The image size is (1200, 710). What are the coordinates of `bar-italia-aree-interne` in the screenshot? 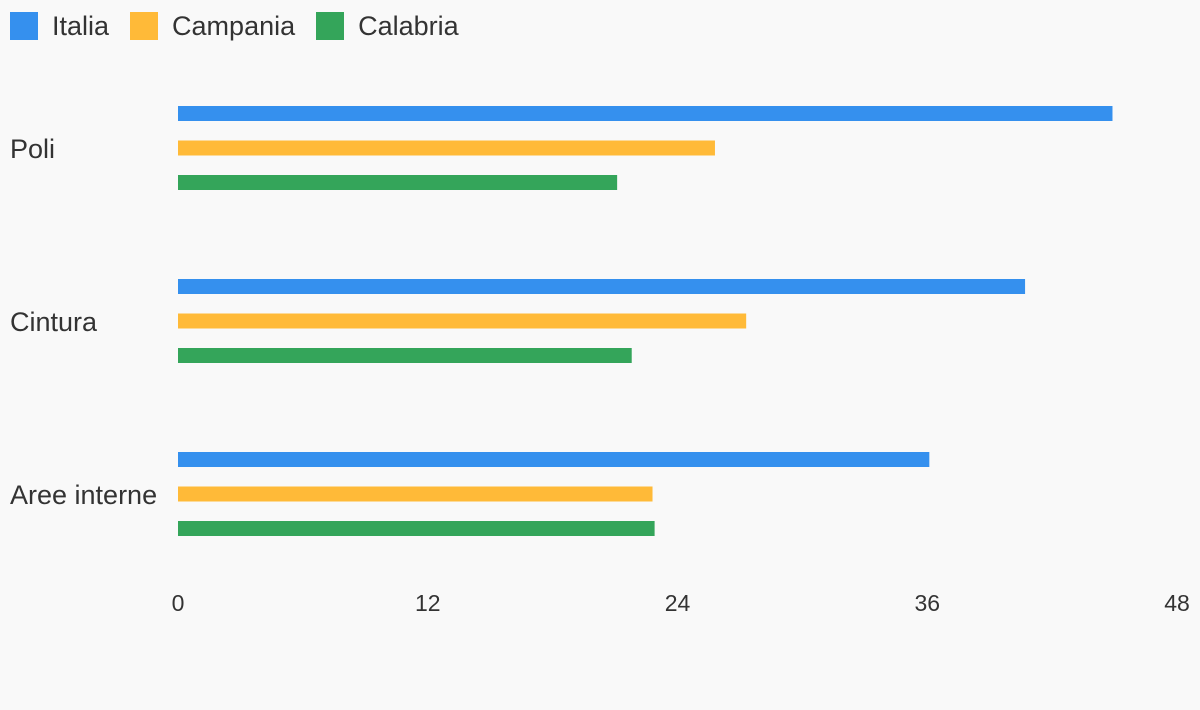 It's located at (554, 459).